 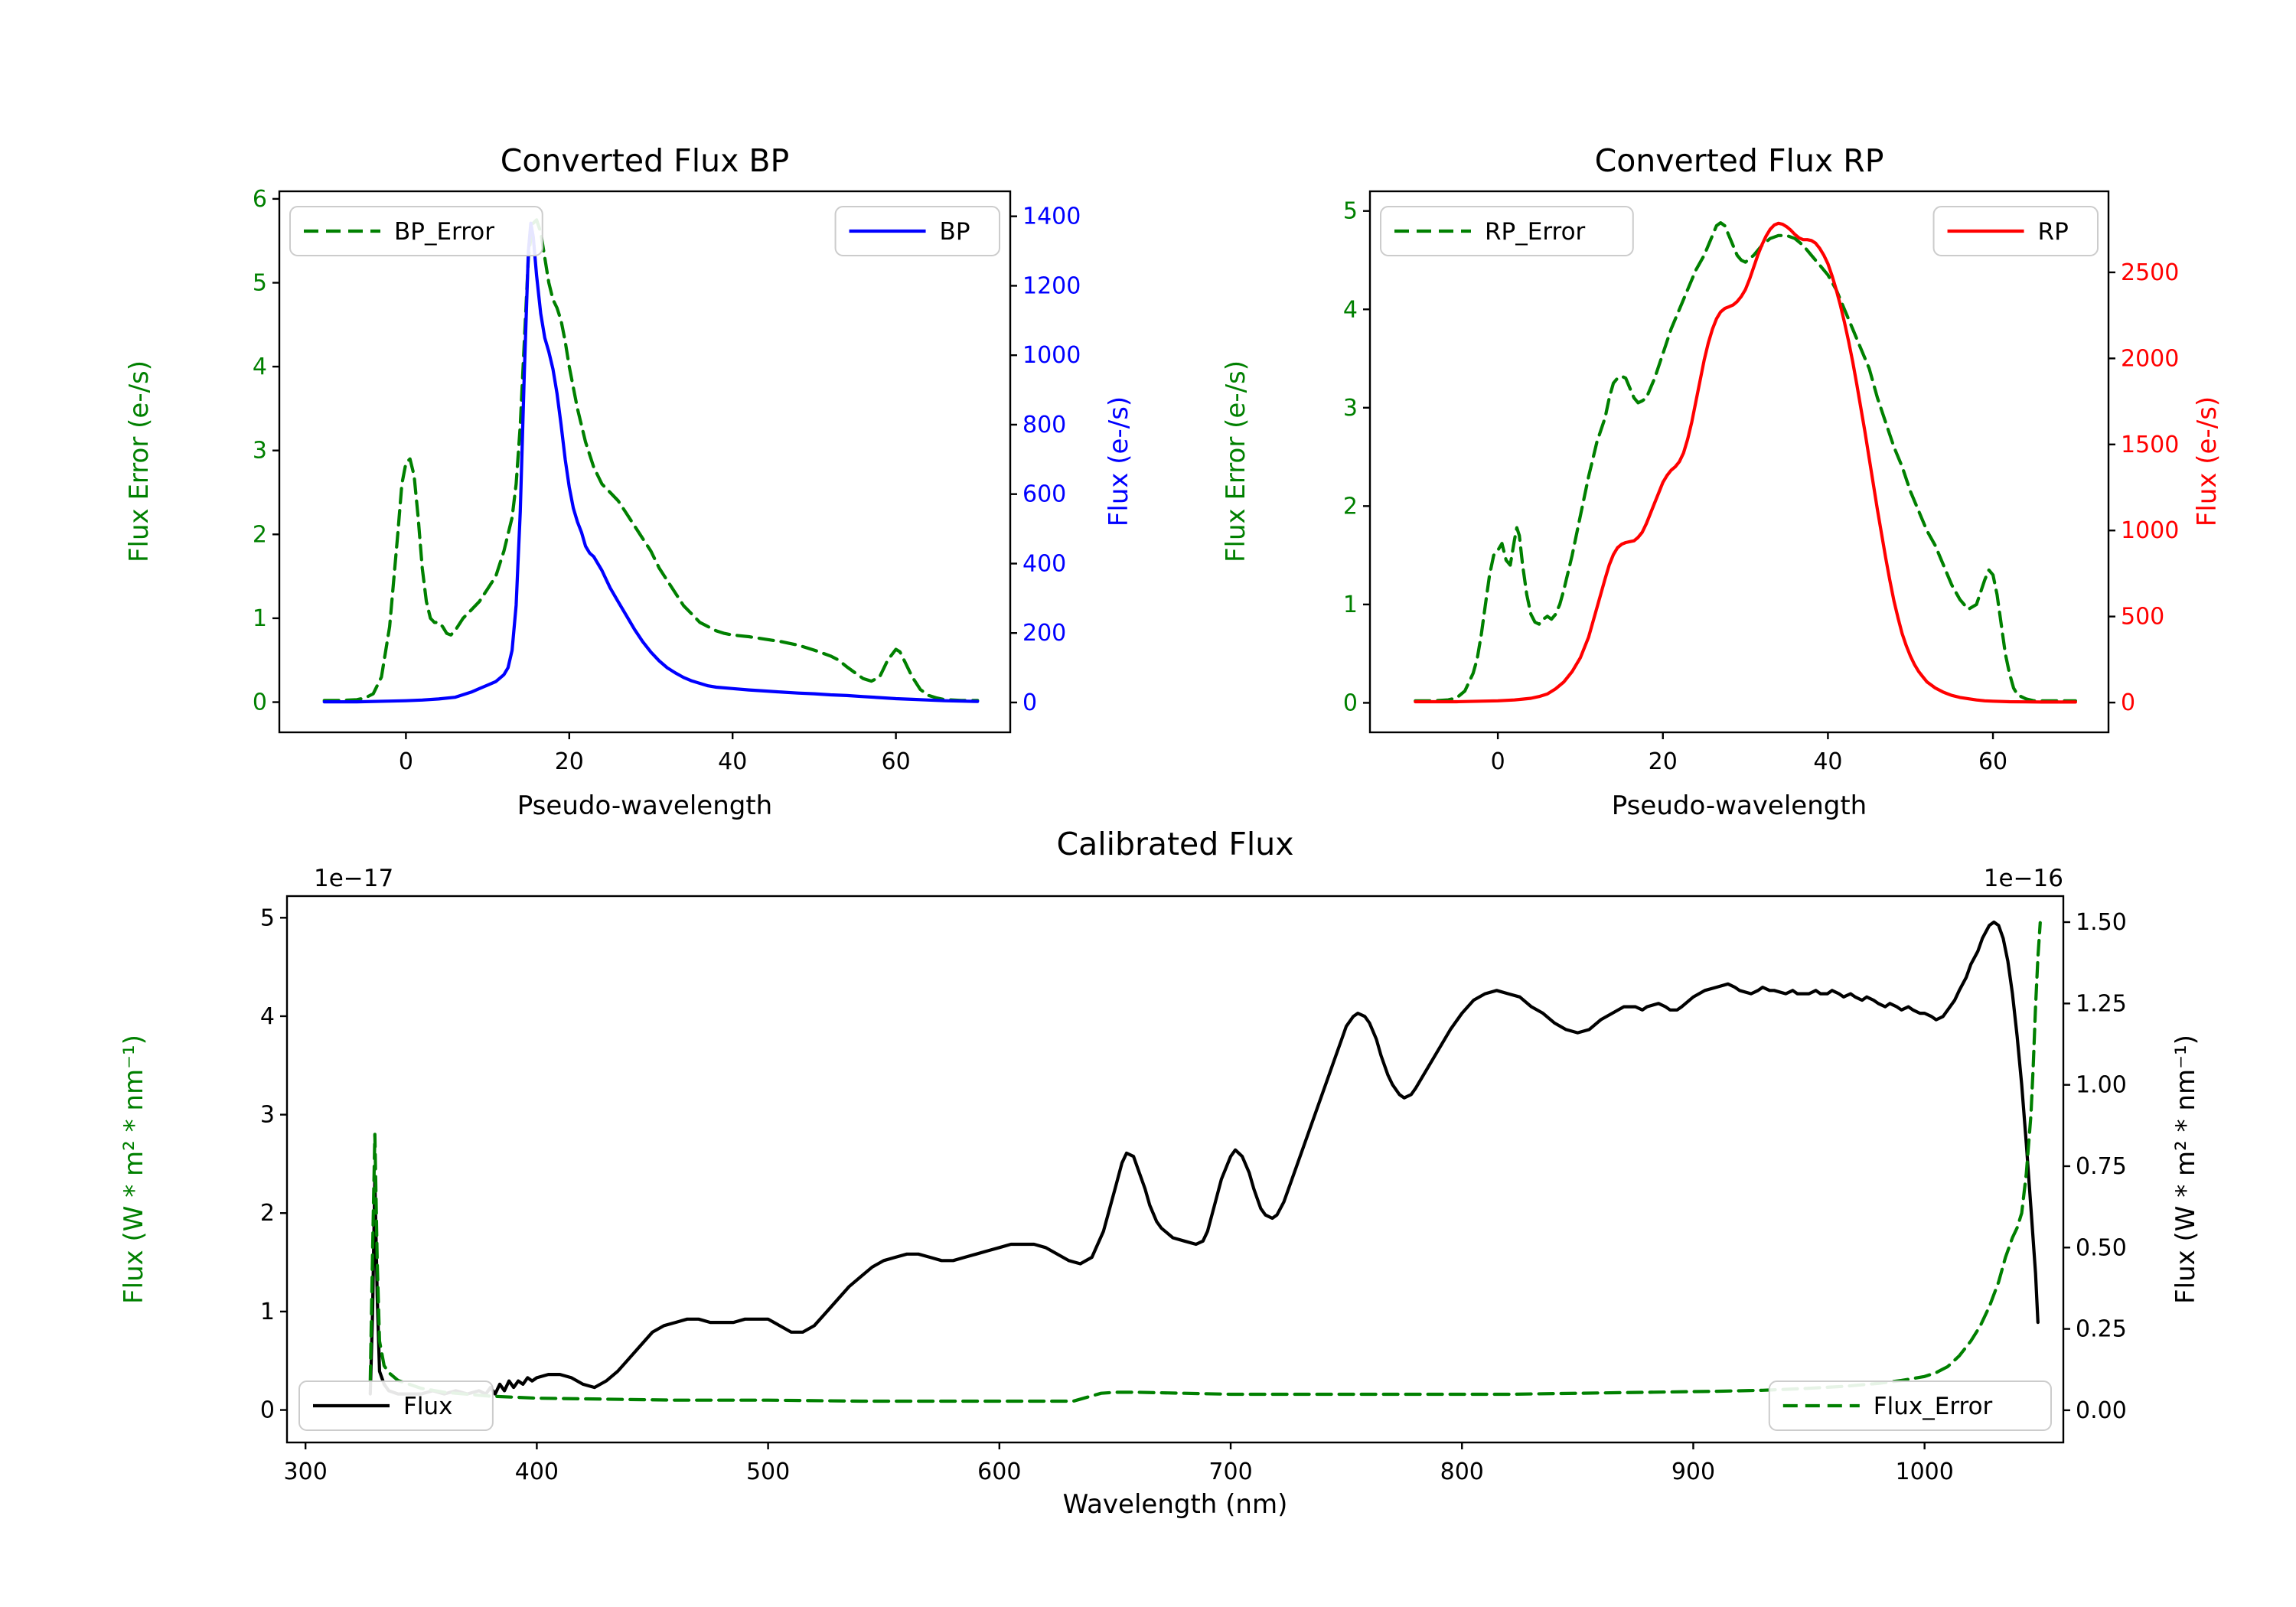 What do you see at coordinates (896, 761) in the screenshot?
I see `bp-x-tick-label: 60` at bounding box center [896, 761].